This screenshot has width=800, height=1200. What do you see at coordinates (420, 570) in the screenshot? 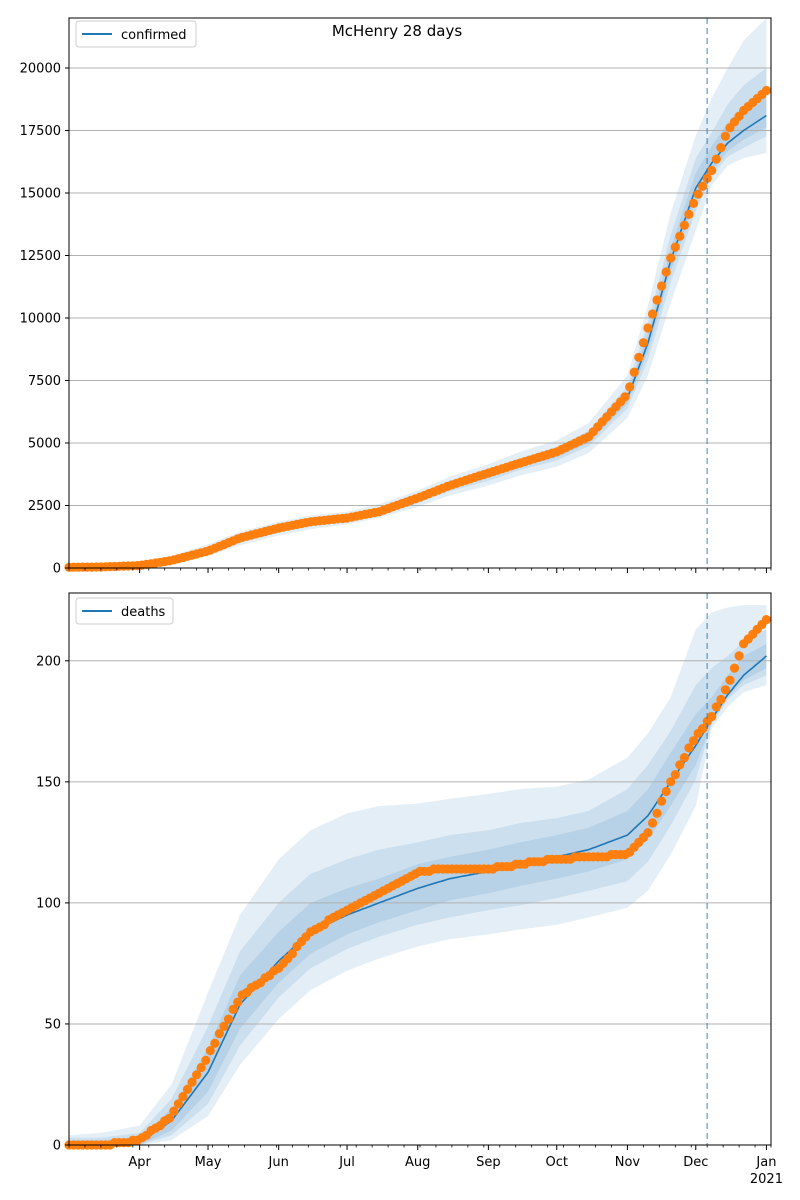
I see `top-x-ticks` at bounding box center [420, 570].